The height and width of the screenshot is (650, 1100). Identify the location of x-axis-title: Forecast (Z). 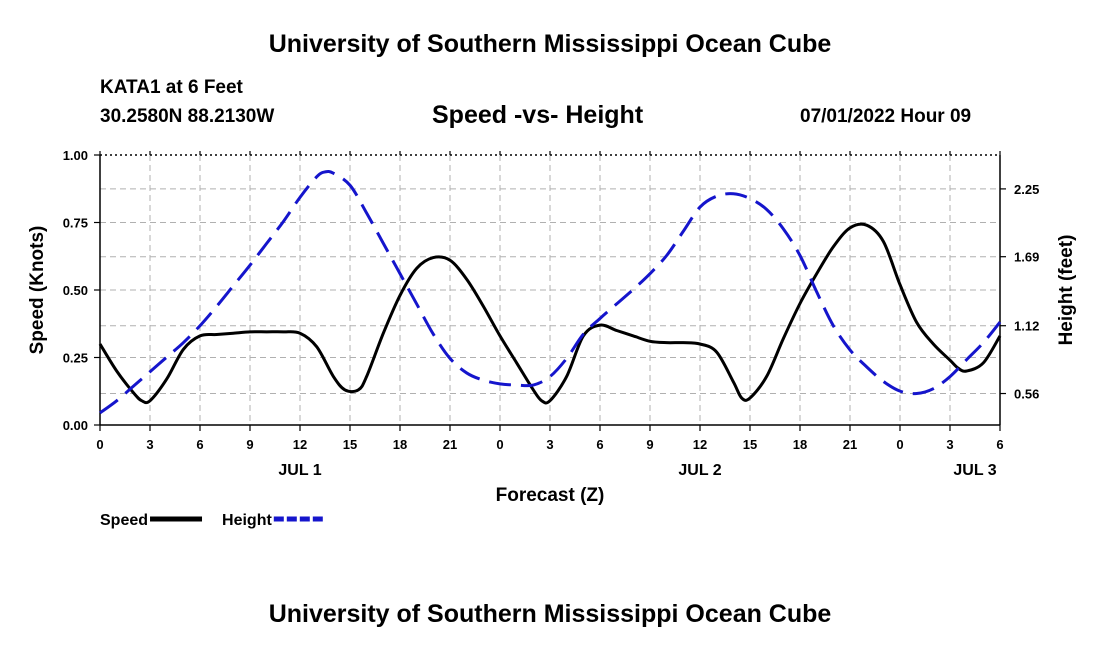
(550, 495).